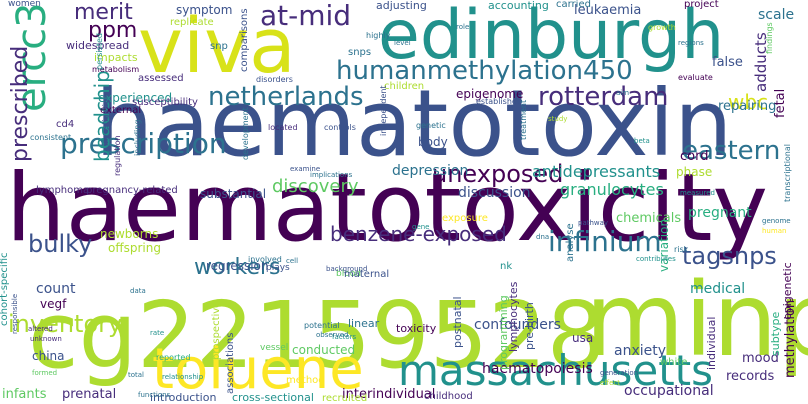 The image size is (808, 404). Describe the element at coordinates (490, 94) in the screenshot. I see `word: epigenome` at that location.